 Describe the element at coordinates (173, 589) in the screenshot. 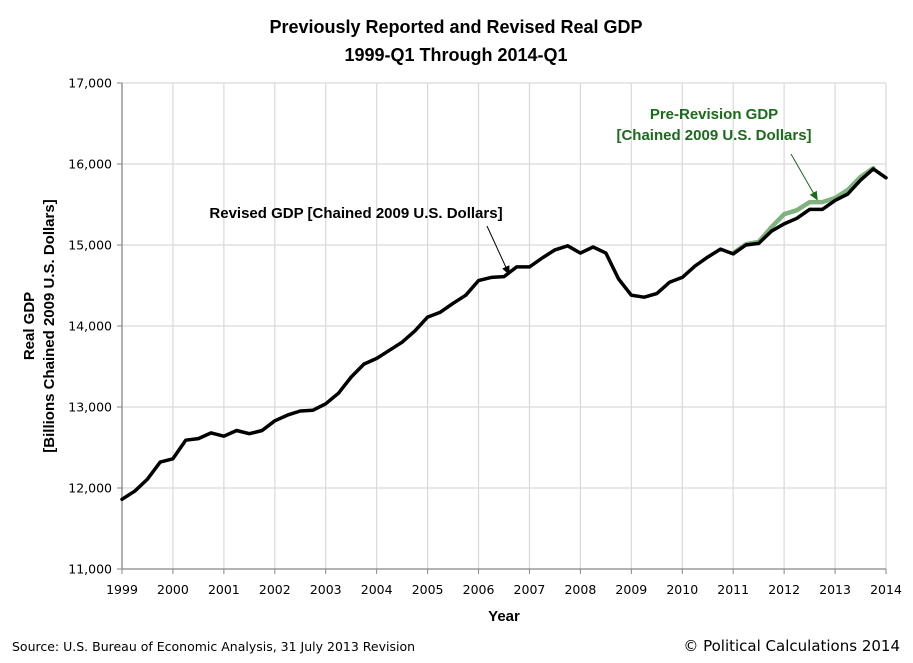

I see `x-tick-label: 2000` at that location.